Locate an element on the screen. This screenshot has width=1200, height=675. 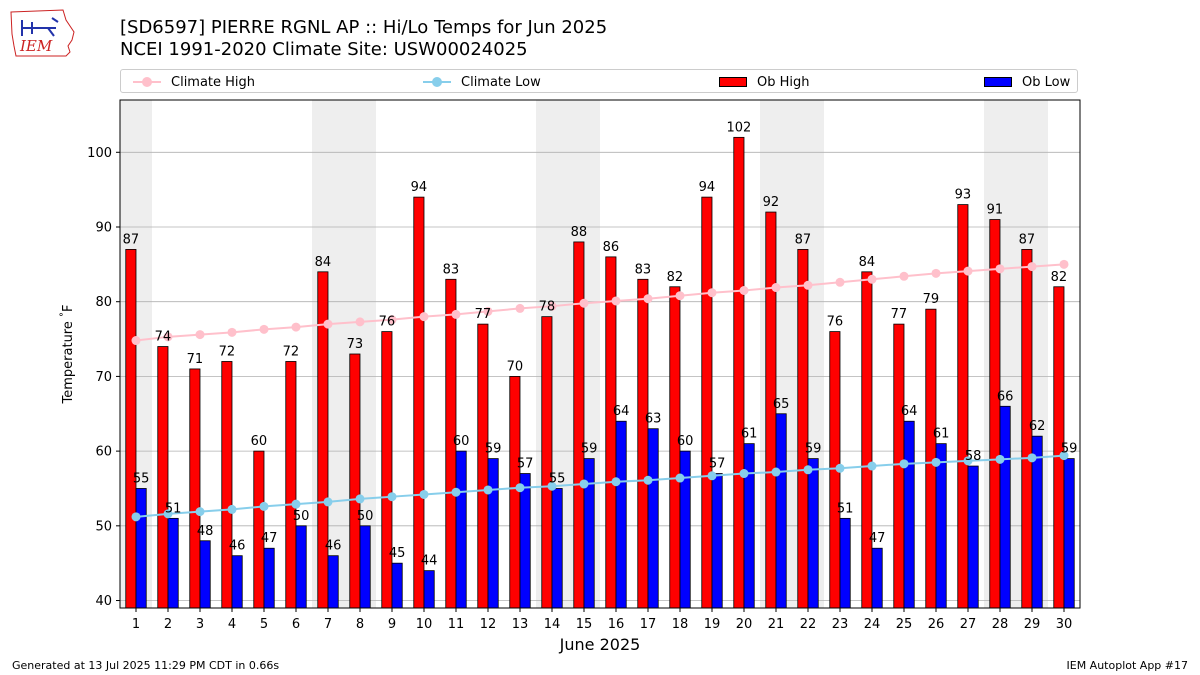
legend-swatch-ob-high is located at coordinates (733, 82).